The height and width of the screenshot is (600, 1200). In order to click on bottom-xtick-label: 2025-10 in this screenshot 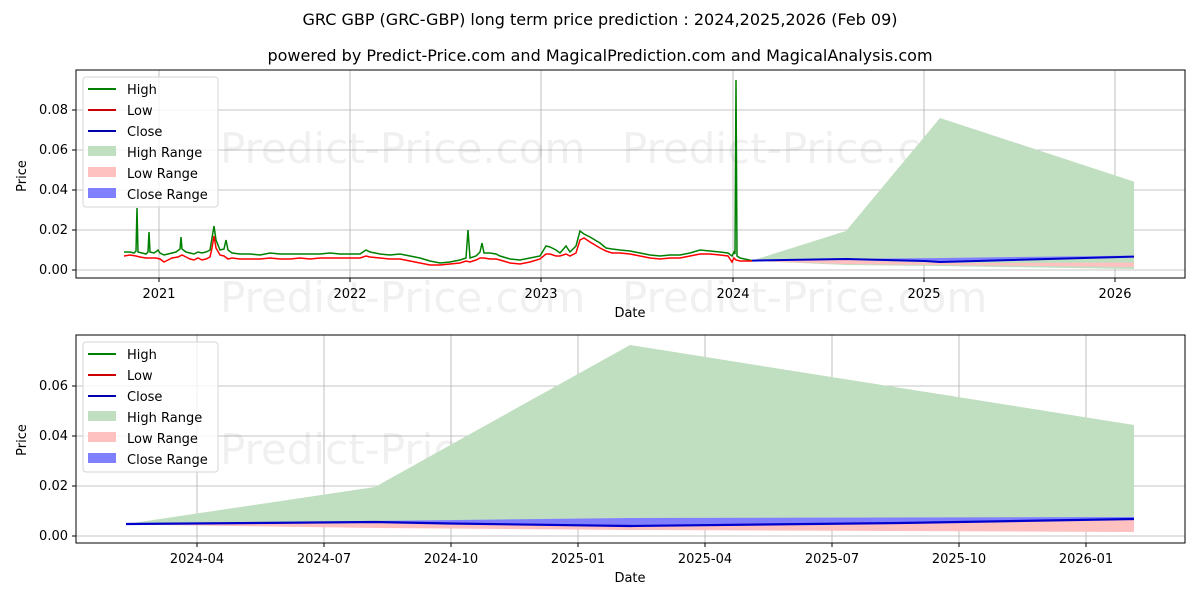, I will do `click(959, 559)`.